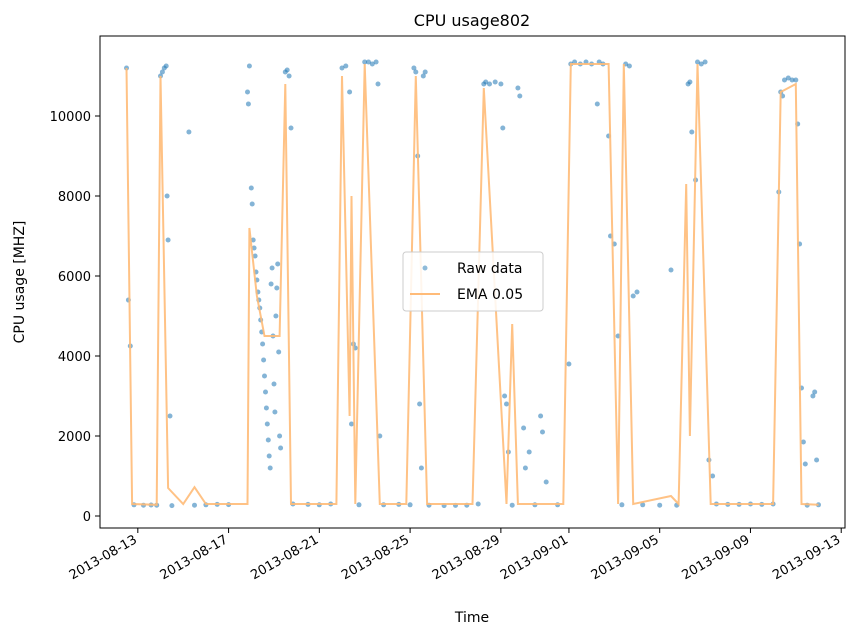 The width and height of the screenshot is (856, 638). What do you see at coordinates (489, 269) in the screenshot?
I see `legend-label-raw: Raw data` at bounding box center [489, 269].